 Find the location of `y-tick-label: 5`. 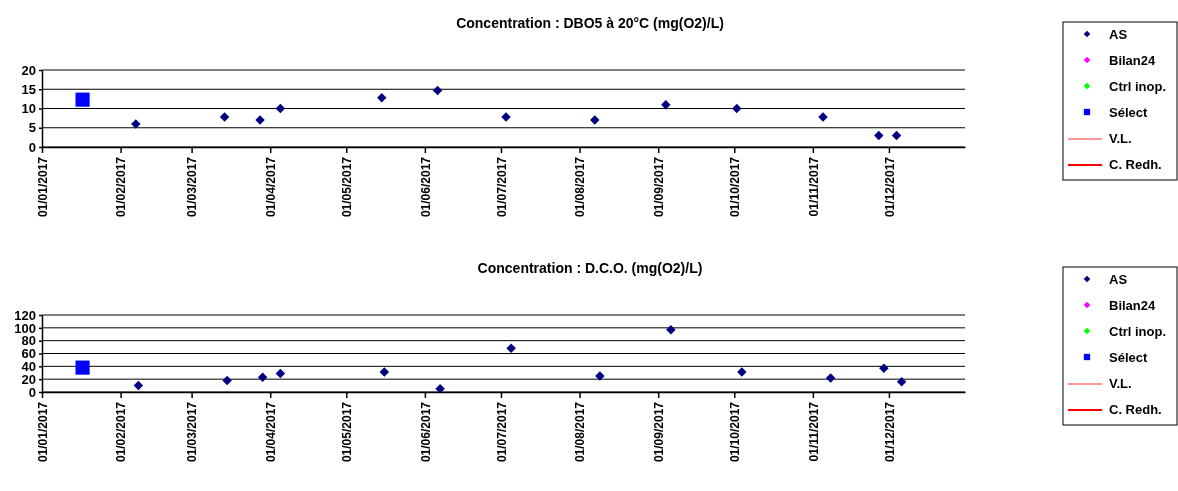

y-tick-label: 5 is located at coordinates (32, 128).